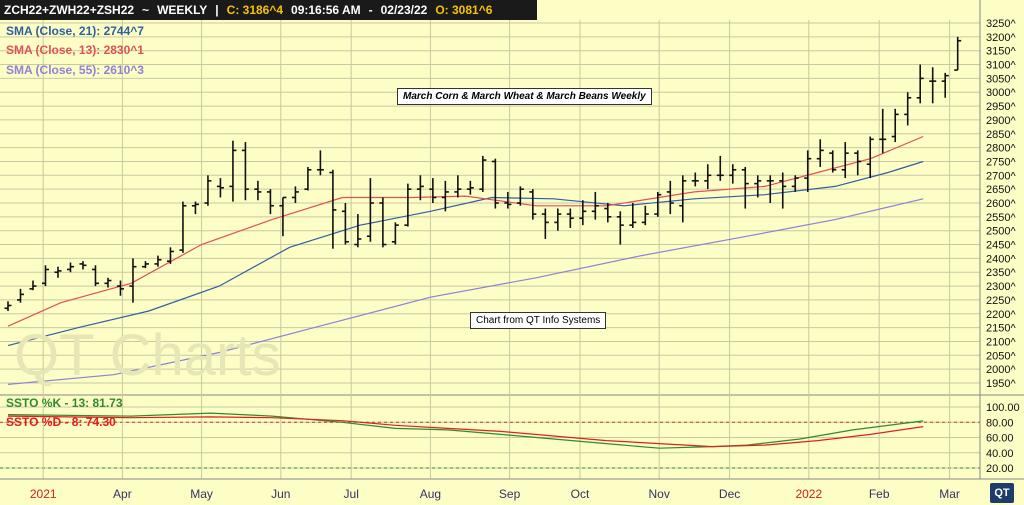  I want to click on price-tick-label: 3100^, so click(1001, 66).